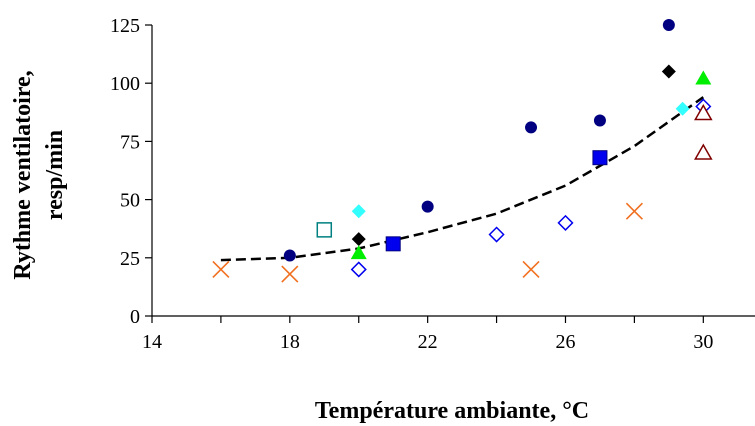 This screenshot has height=426, width=755. What do you see at coordinates (130, 259) in the screenshot?
I see `y-tick-label: 25` at bounding box center [130, 259].